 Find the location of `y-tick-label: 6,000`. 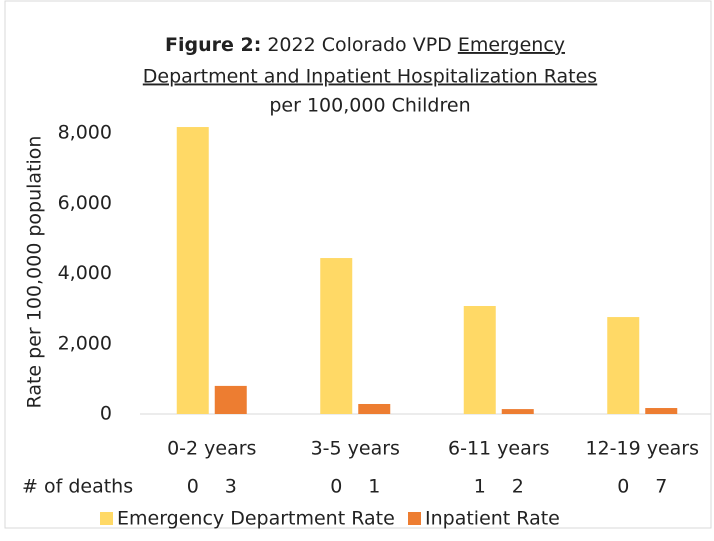

y-tick-label: 6,000 is located at coordinates (85, 203).